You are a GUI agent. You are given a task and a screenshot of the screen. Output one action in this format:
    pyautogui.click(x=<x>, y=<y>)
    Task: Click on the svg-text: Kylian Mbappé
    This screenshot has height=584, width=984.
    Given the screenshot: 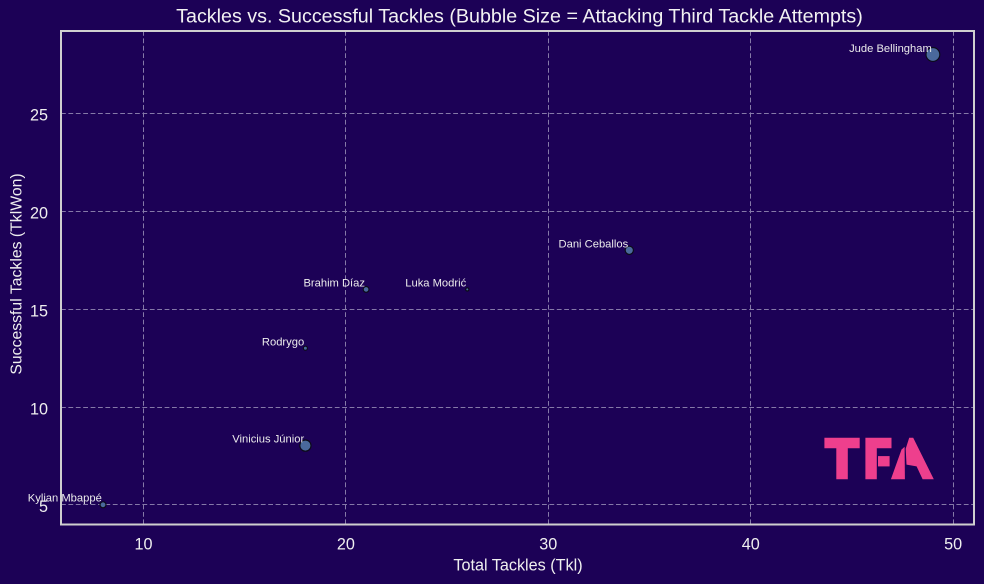 What is the action you would take?
    pyautogui.click(x=65, y=499)
    